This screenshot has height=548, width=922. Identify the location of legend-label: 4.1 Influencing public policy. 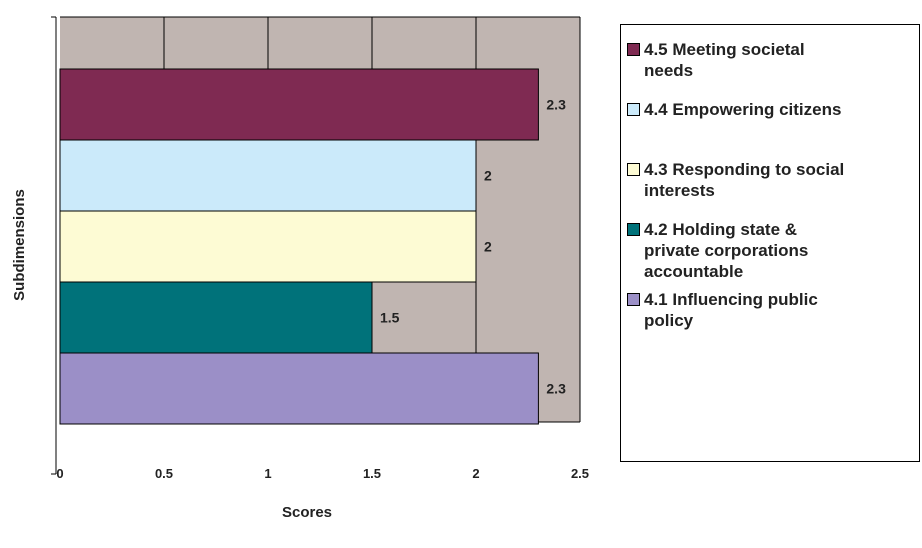
(731, 310).